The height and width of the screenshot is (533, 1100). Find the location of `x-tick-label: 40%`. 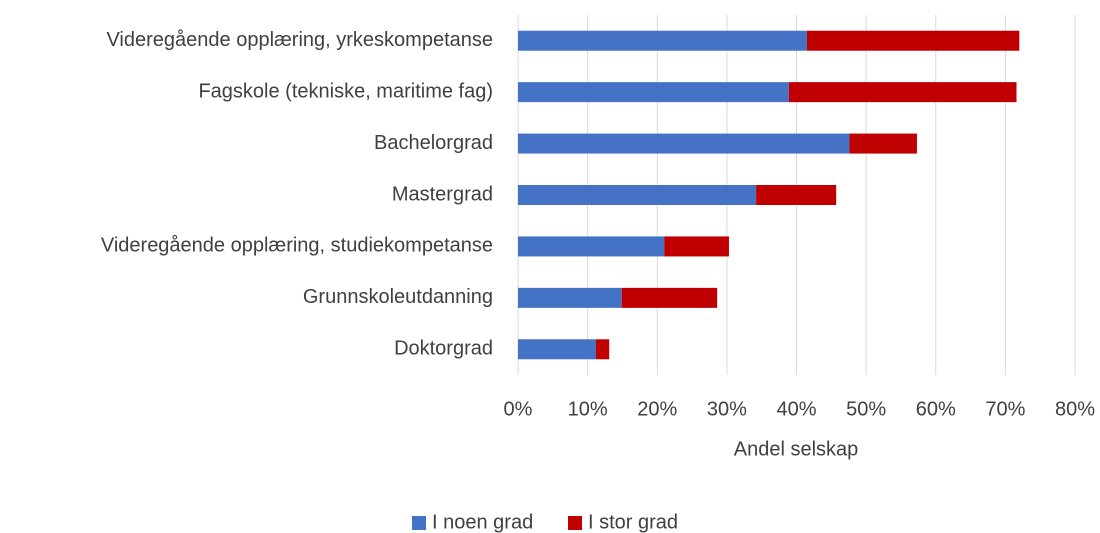

x-tick-label: 40% is located at coordinates (796, 409).